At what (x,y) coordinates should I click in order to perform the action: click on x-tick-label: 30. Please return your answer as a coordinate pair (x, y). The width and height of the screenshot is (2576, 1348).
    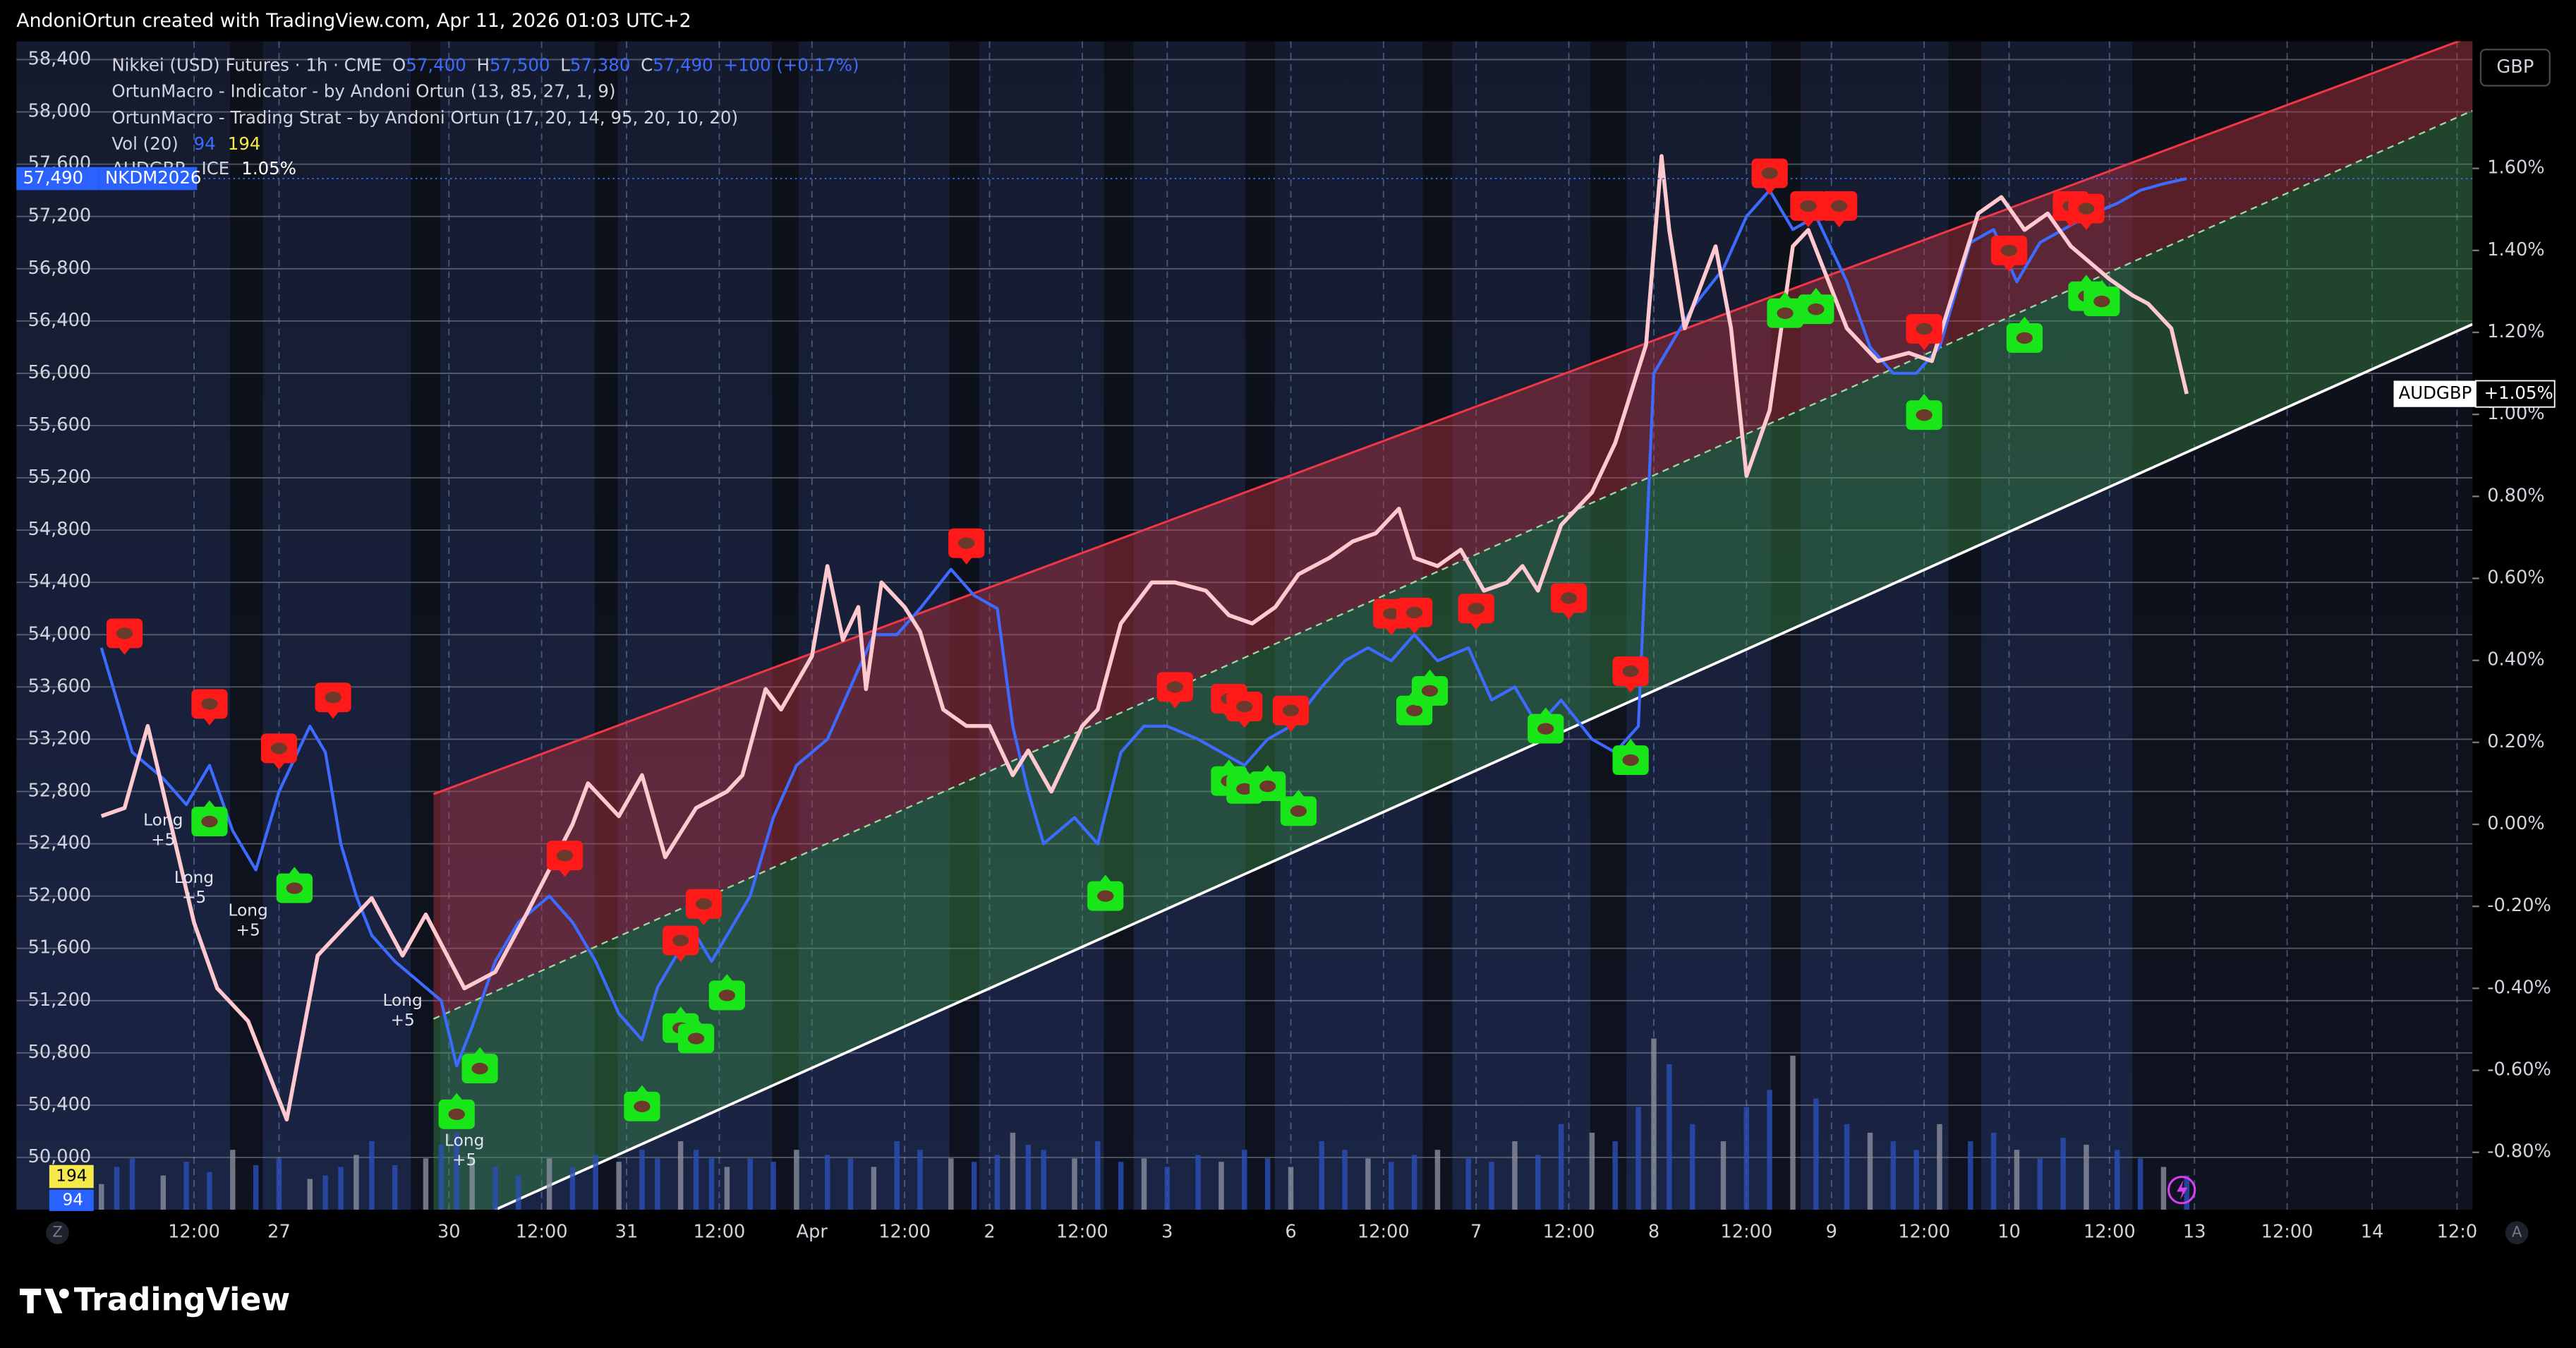
    Looking at the image, I should click on (449, 1232).